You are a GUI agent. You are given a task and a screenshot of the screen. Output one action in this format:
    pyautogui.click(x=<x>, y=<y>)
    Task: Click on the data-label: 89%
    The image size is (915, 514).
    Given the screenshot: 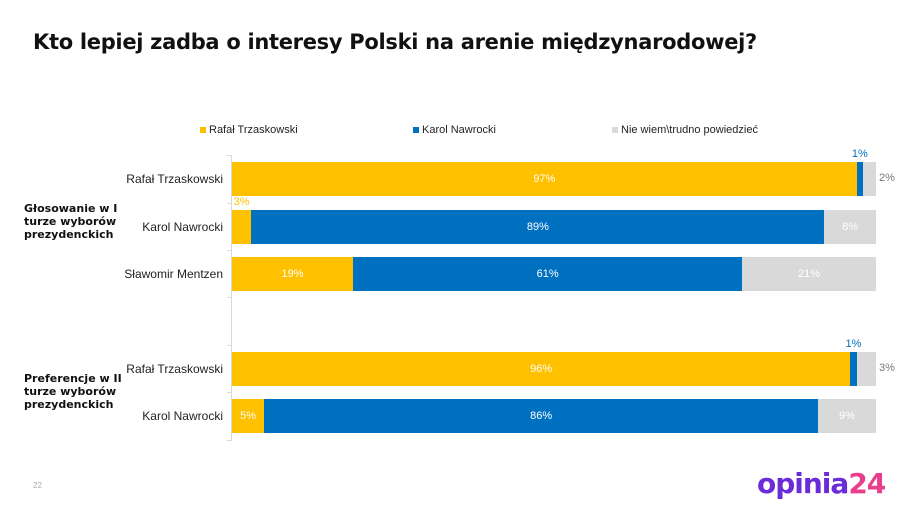 What is the action you would take?
    pyautogui.click(x=537, y=227)
    